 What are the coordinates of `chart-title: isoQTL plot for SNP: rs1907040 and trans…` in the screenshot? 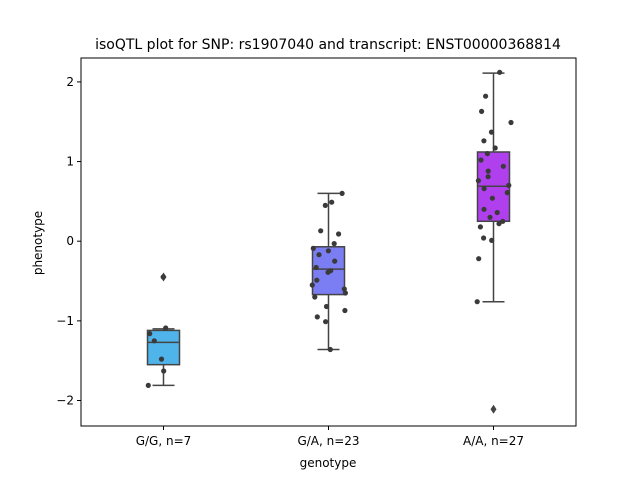 It's located at (328, 45).